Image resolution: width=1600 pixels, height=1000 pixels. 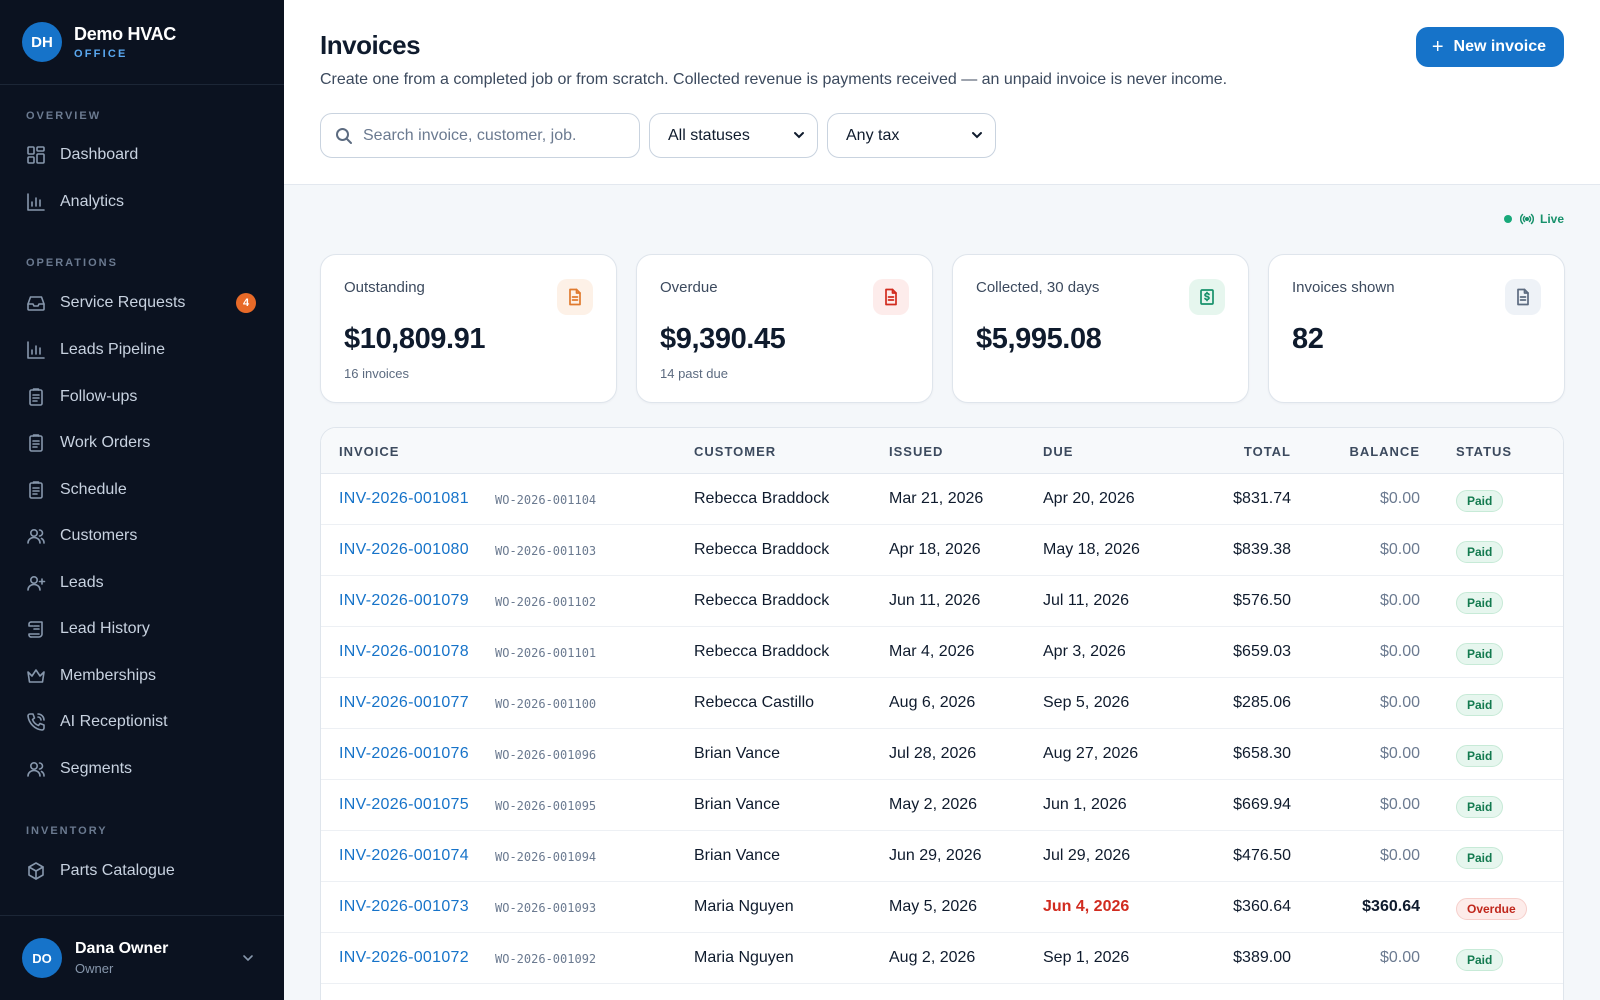 I want to click on work-order-ref: WO-2026-001095, so click(x=546, y=806).